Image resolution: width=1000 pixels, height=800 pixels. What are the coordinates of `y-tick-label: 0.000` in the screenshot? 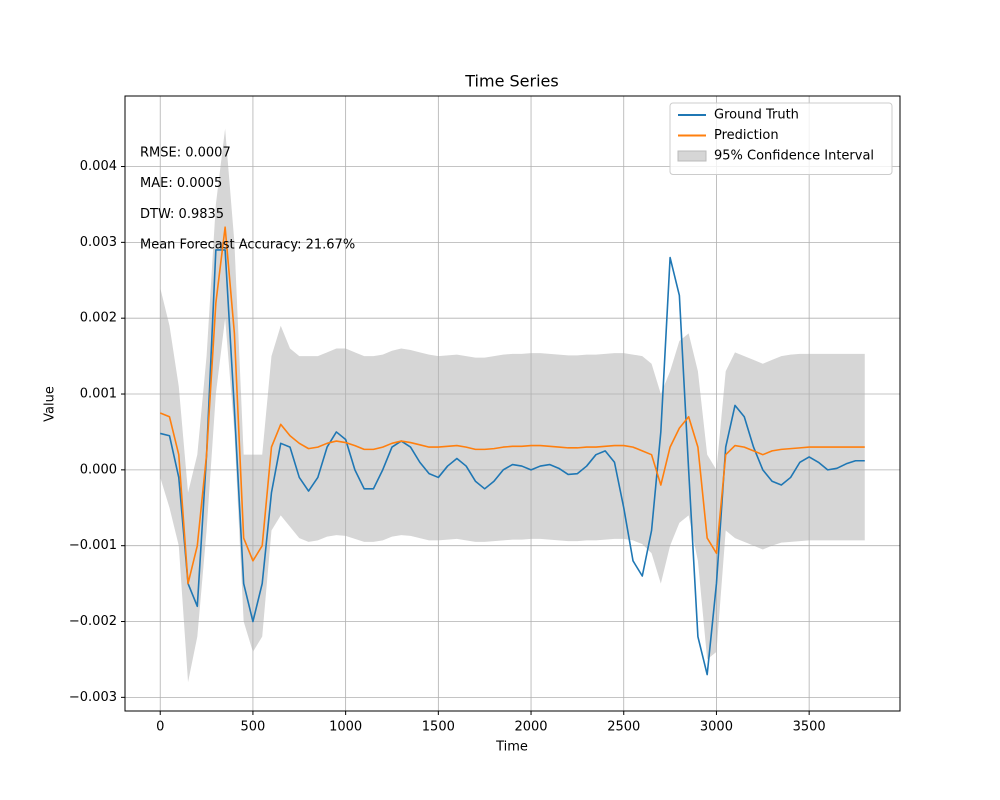 It's located at (98, 469).